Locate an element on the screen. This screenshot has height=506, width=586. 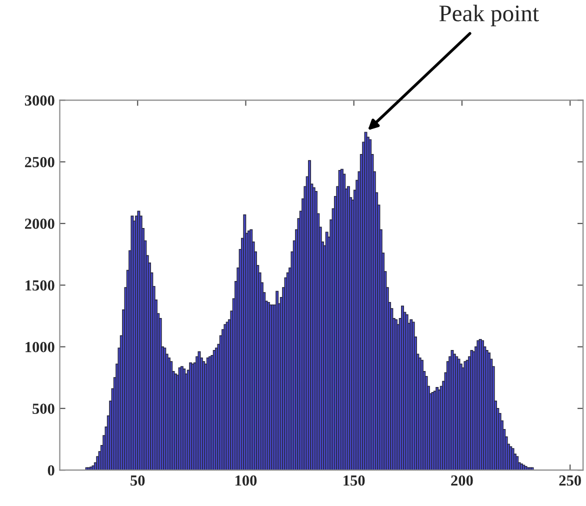
x-tick-label: 50 is located at coordinates (137, 480).